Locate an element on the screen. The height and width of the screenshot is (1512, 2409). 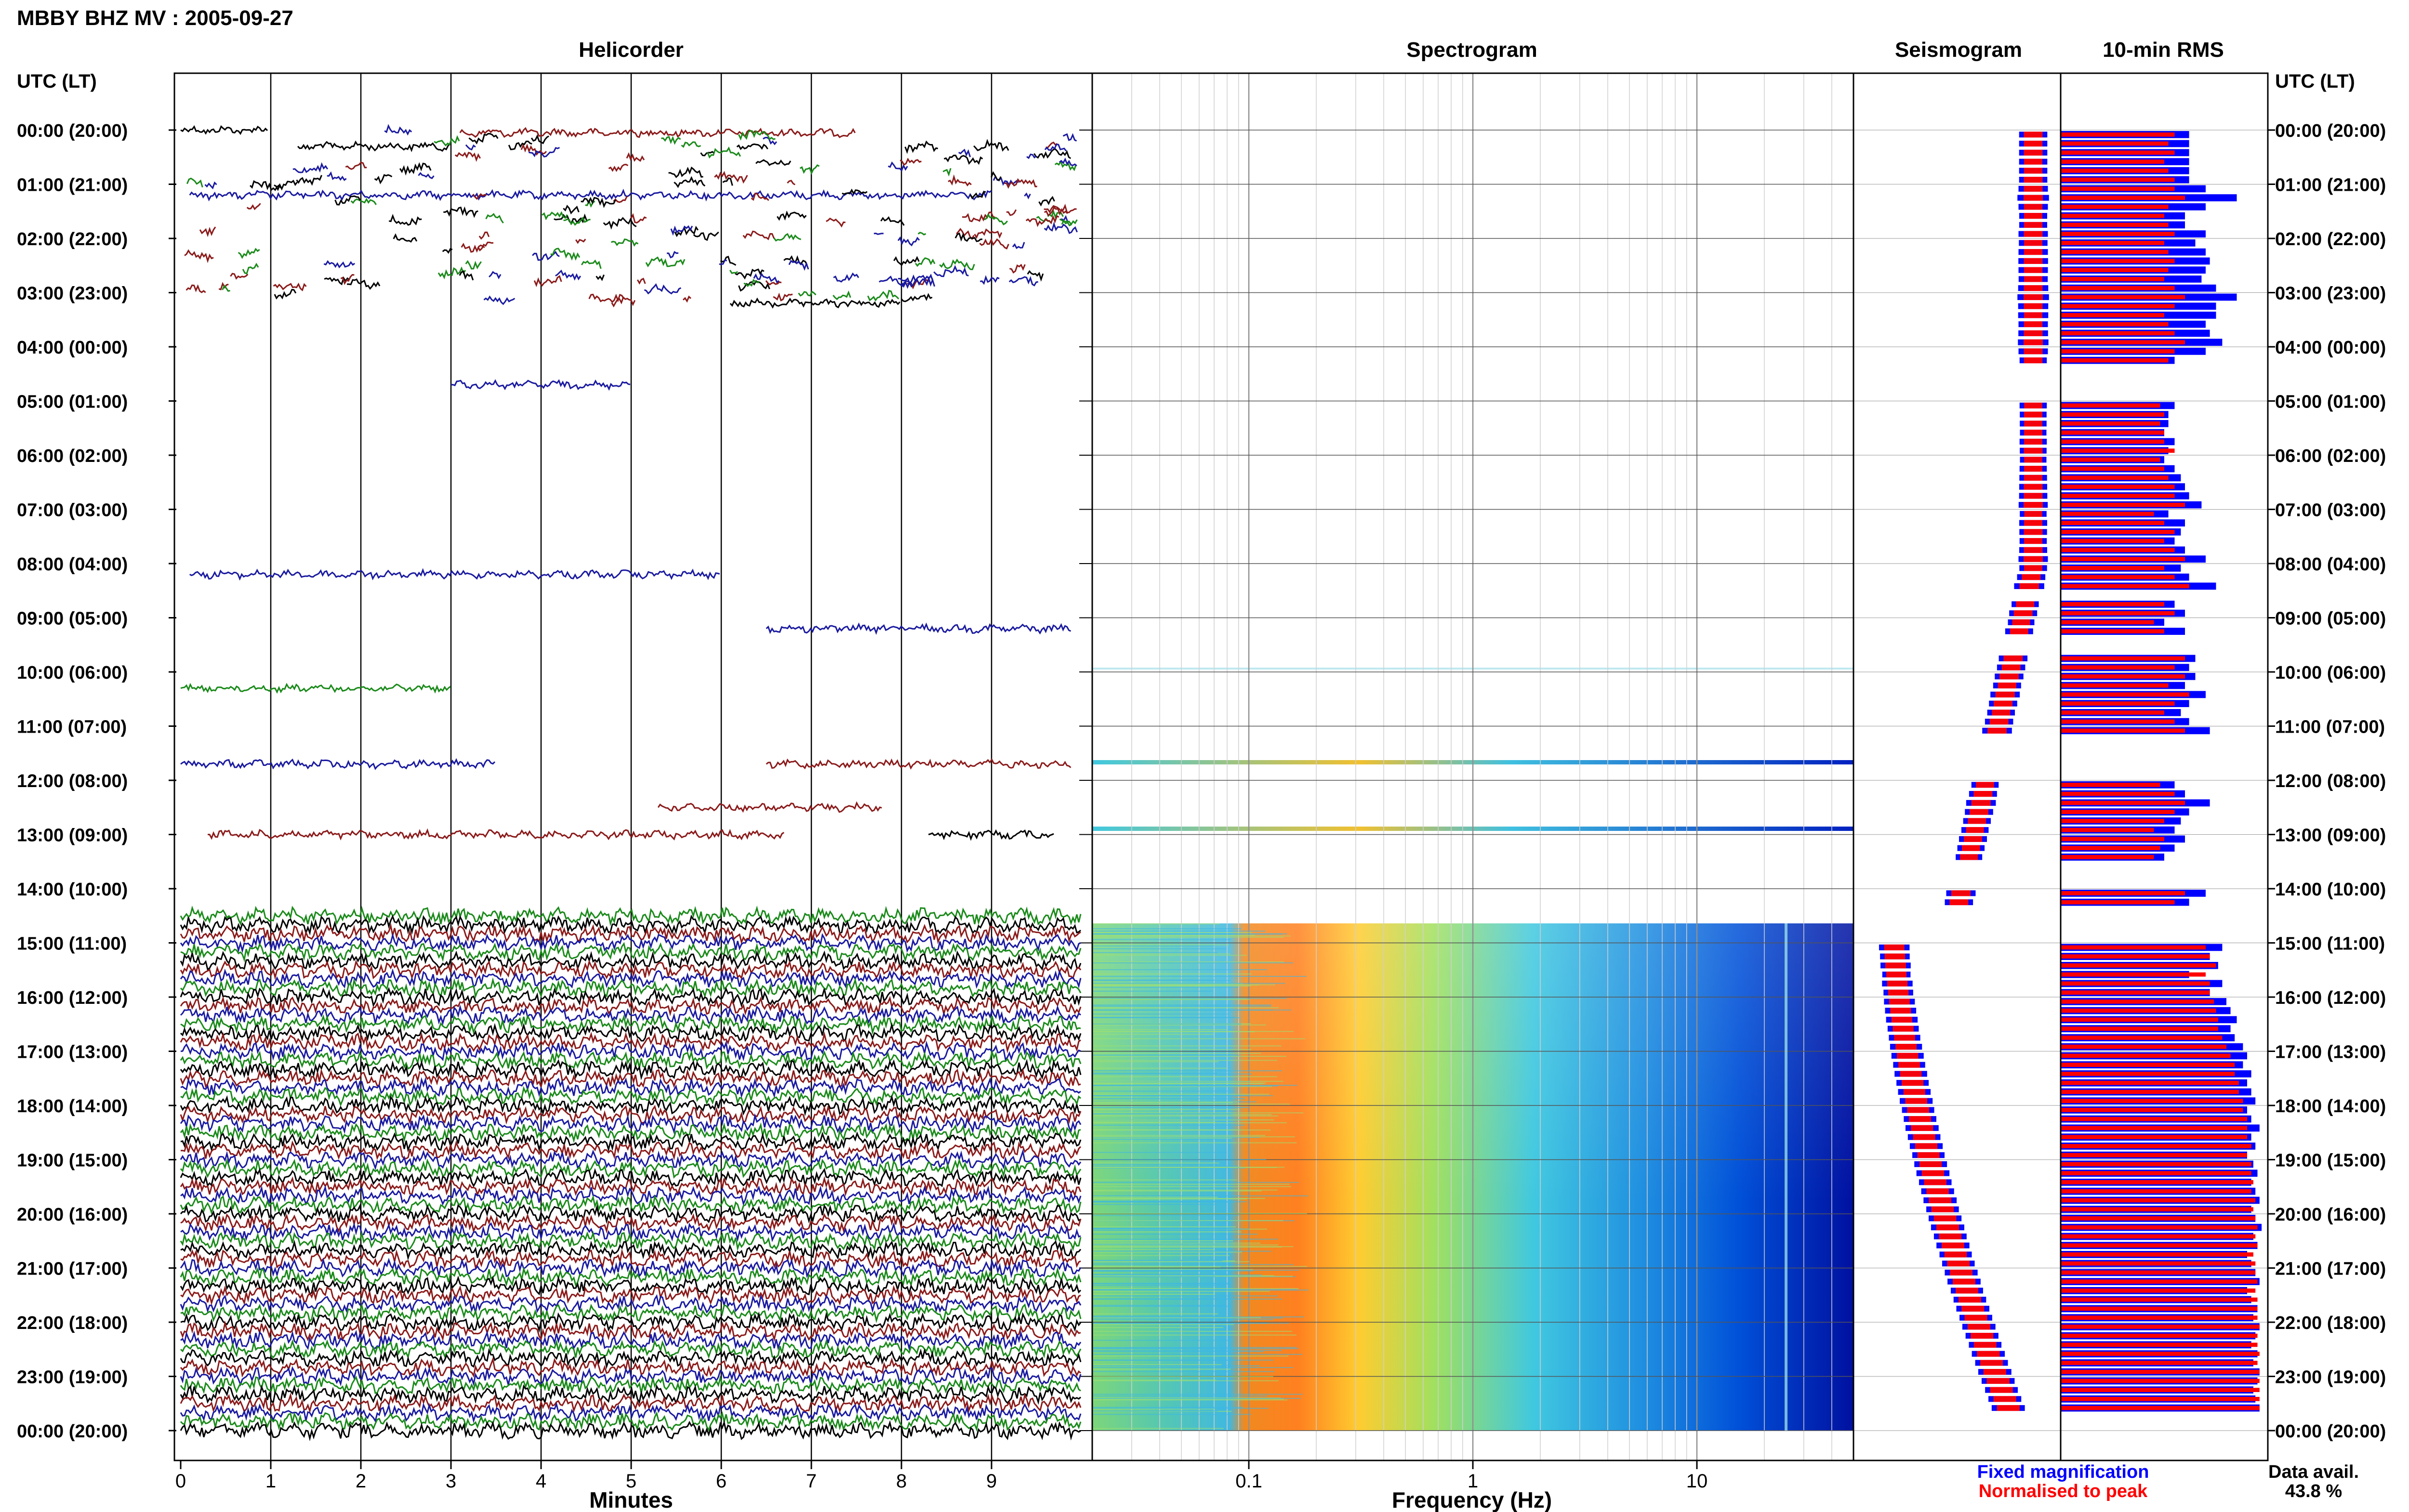
hour-label-right: 05:00 (01:00) is located at coordinates (2330, 402).